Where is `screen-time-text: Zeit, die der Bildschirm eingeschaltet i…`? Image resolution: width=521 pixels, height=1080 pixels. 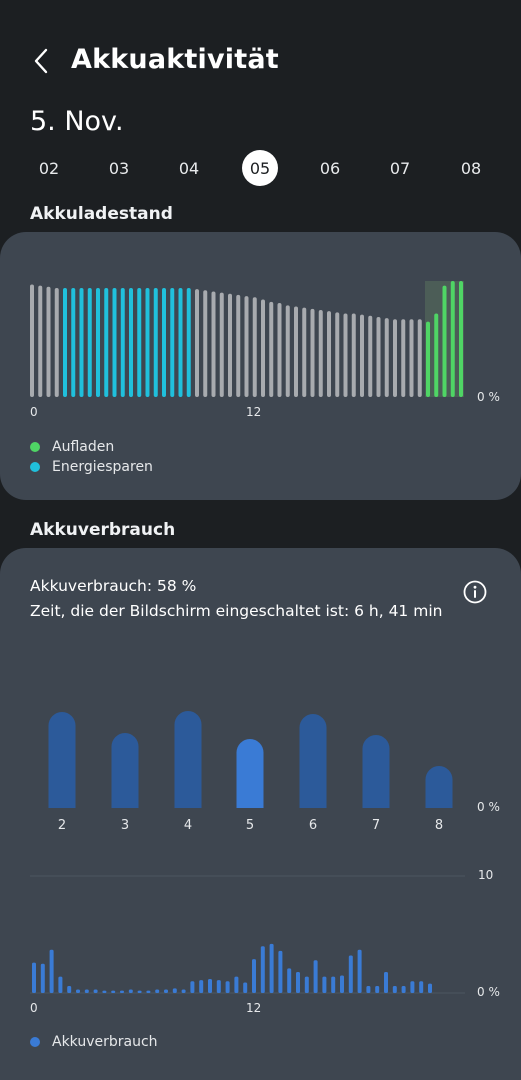 screen-time-text: Zeit, die der Bildschirm eingeschaltet i… is located at coordinates (236, 611).